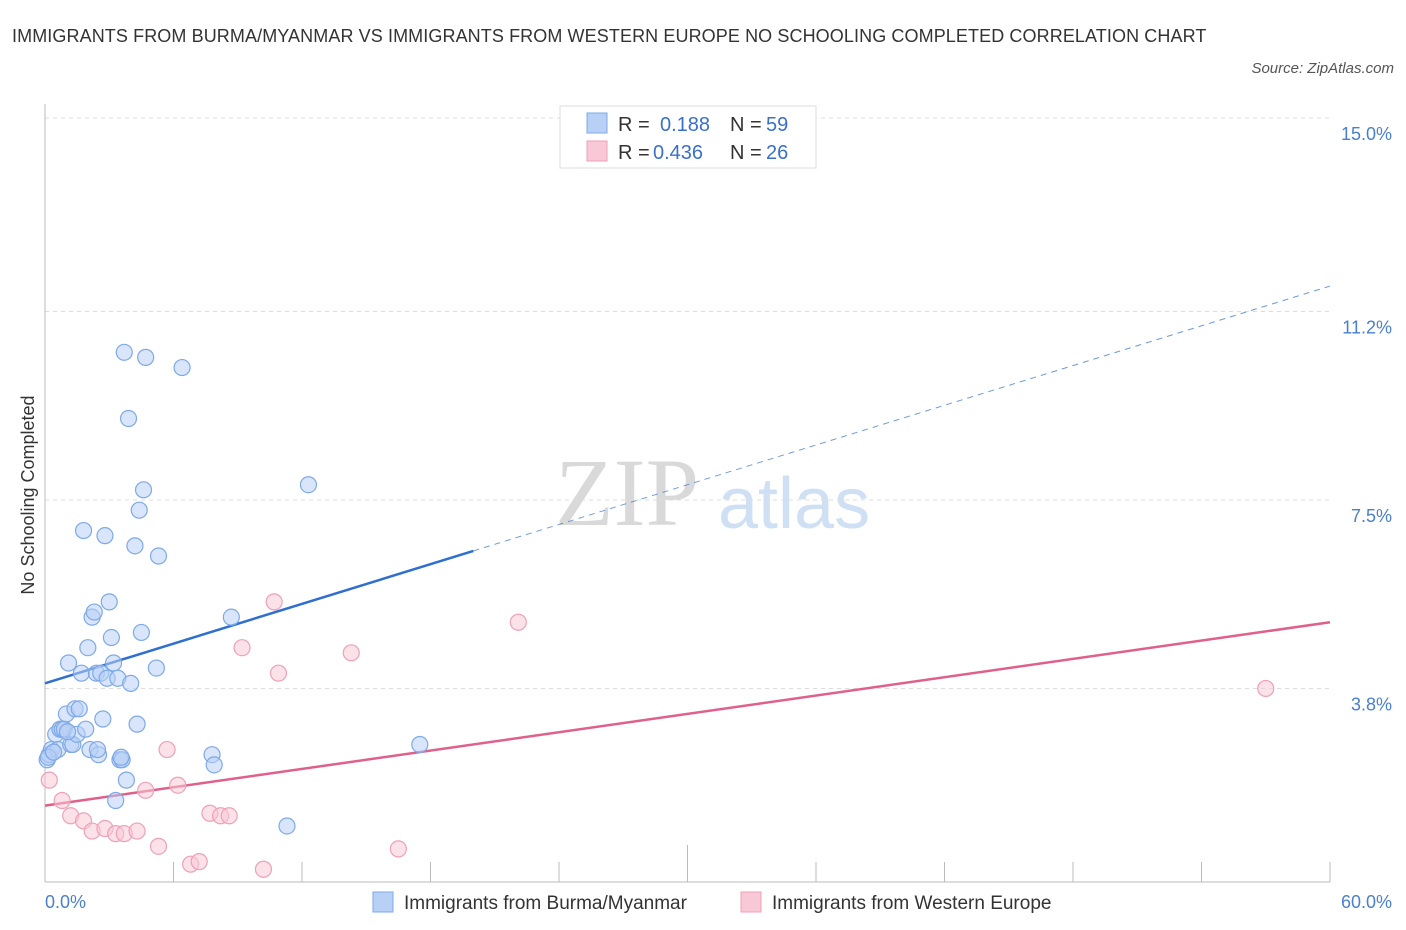 Image resolution: width=1406 pixels, height=930 pixels. I want to click on correlation-legend: R = 0.188 N = 59 R = 0.436 N = 26, so click(688, 137).